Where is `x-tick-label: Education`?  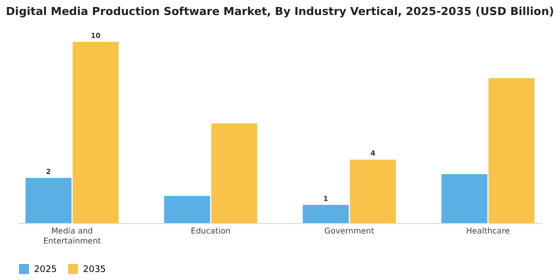 x-tick-label: Education is located at coordinates (210, 231).